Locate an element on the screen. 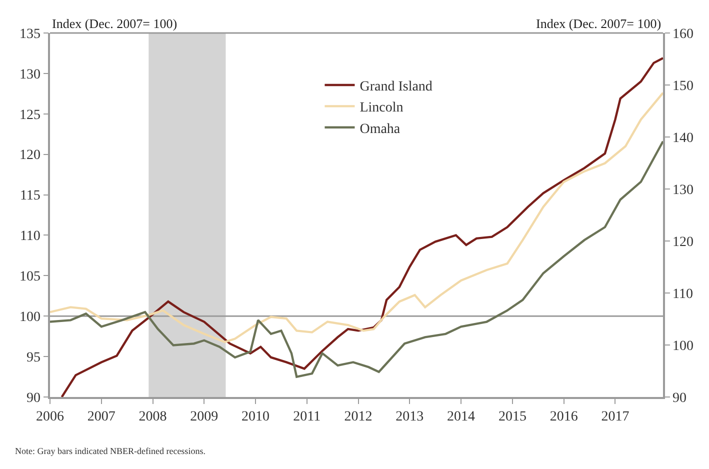 The image size is (709, 469). y2-tick-label: 140 is located at coordinates (683, 138).